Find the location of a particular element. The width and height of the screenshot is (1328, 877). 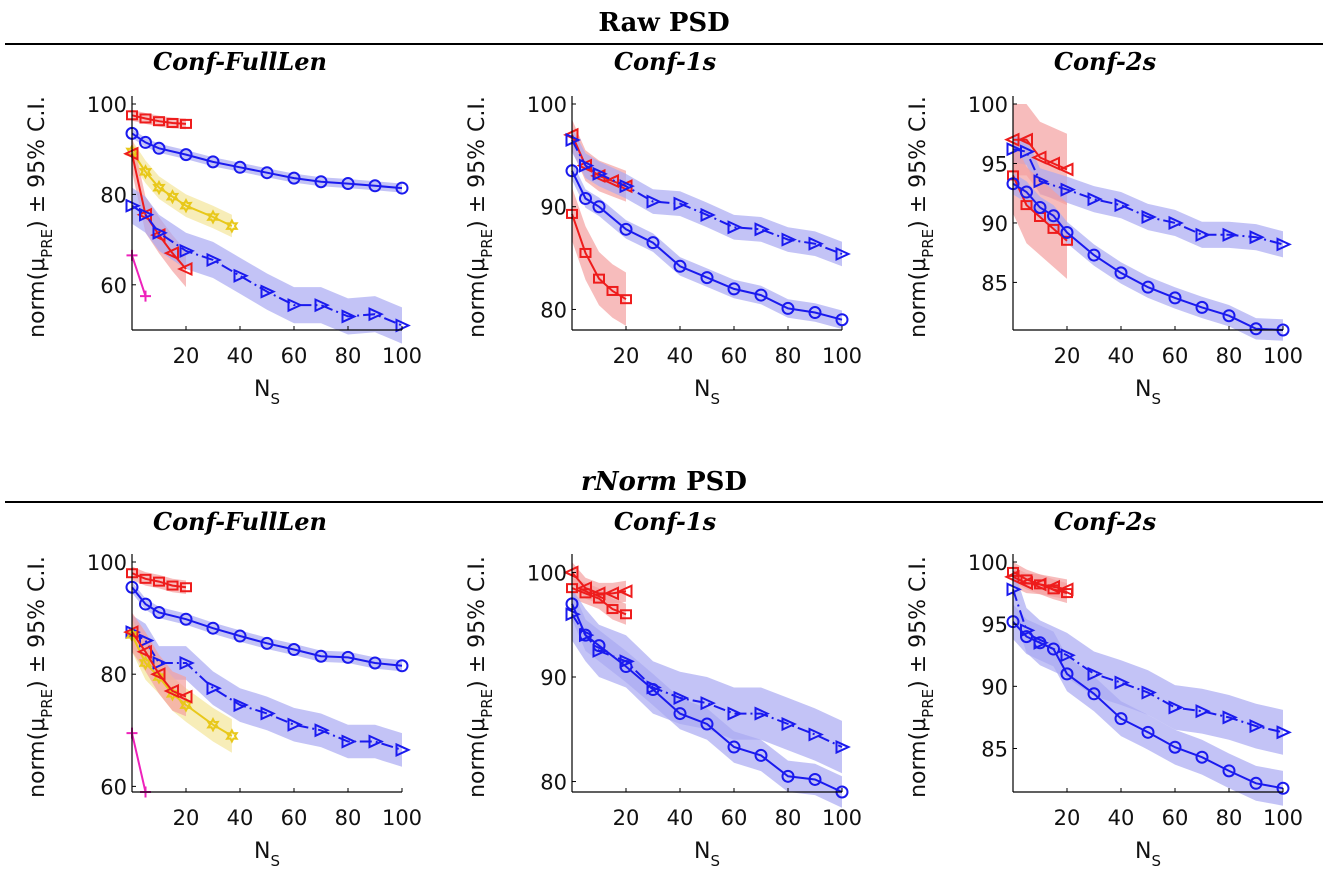

y-axis-label: norm(μPRE) ± 95% C.I. is located at coordinates (921, 677).